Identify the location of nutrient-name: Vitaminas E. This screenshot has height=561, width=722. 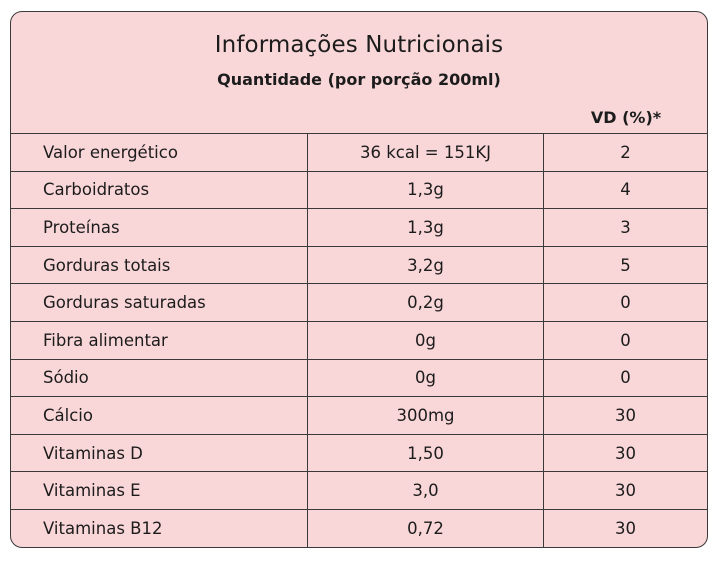
(159, 490).